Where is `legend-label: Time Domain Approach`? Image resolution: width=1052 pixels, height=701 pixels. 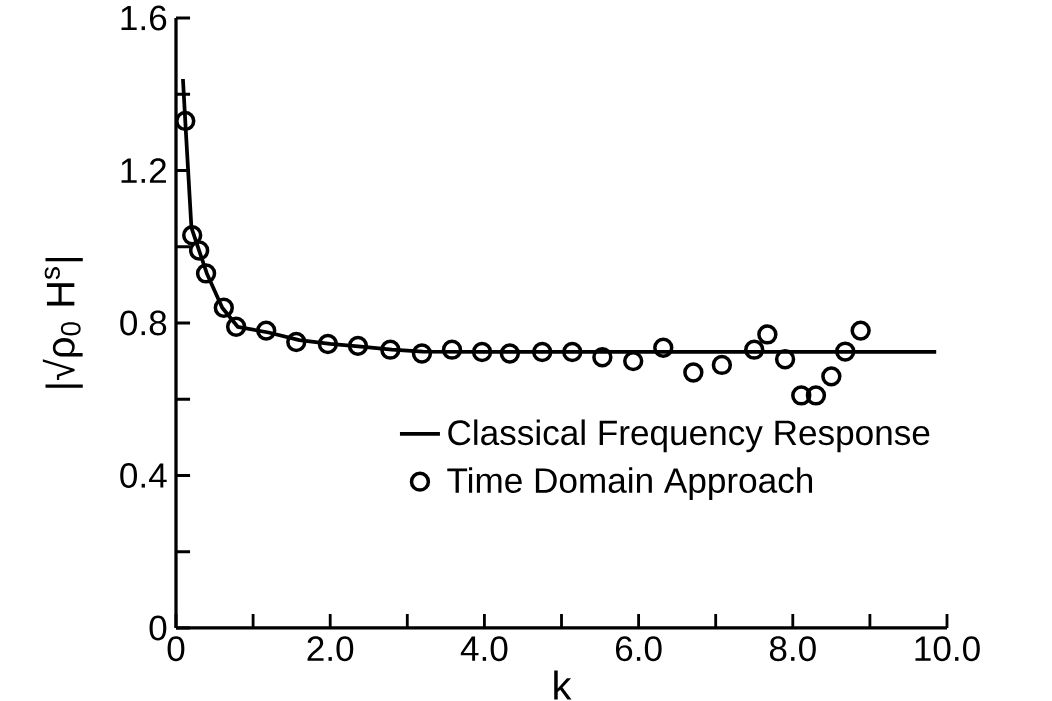
legend-label: Time Domain Approach is located at coordinates (630, 483).